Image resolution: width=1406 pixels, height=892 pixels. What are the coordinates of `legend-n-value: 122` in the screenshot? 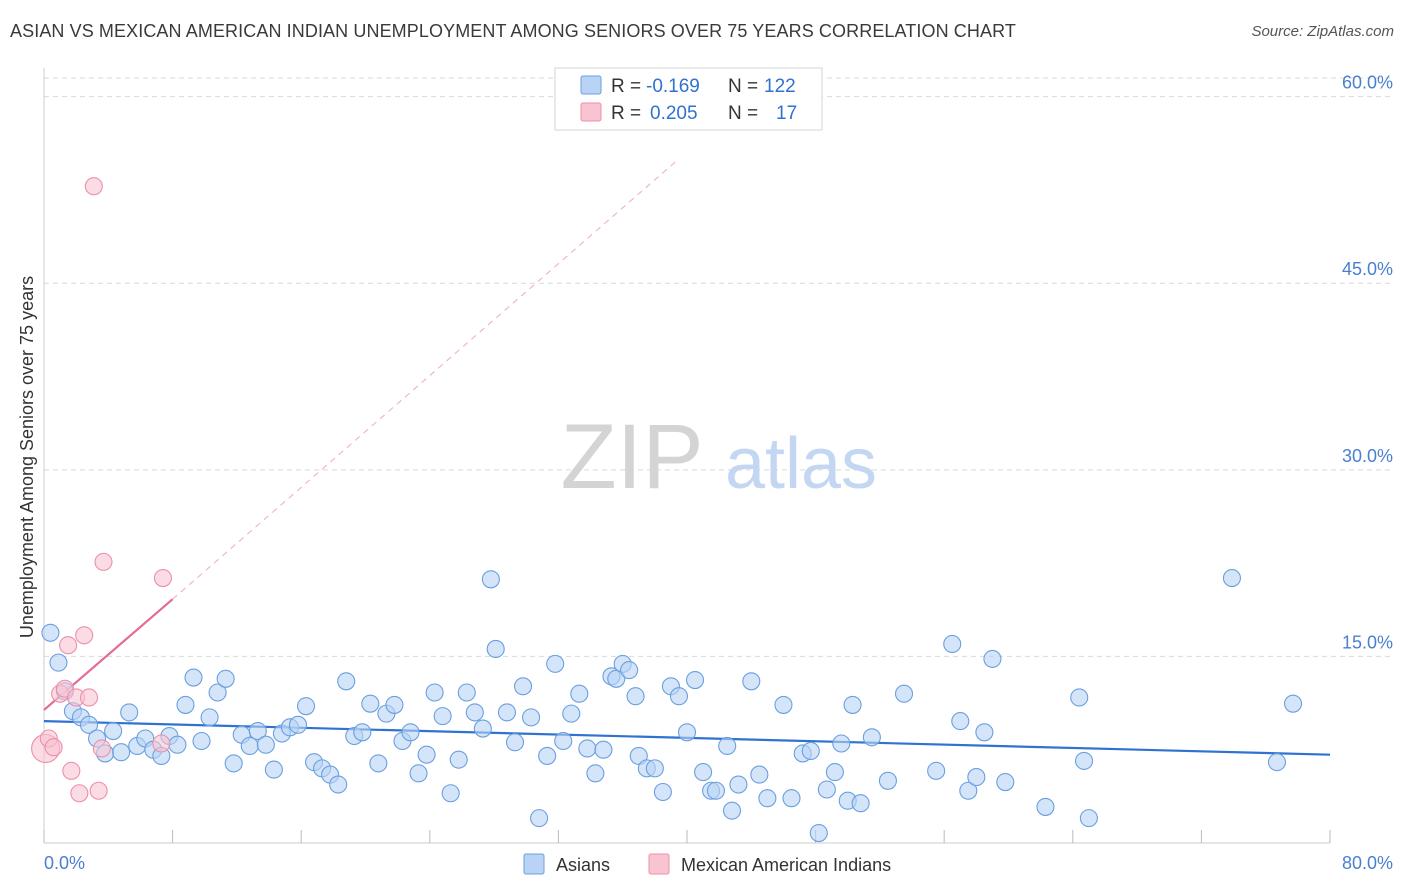 It's located at (780, 86).